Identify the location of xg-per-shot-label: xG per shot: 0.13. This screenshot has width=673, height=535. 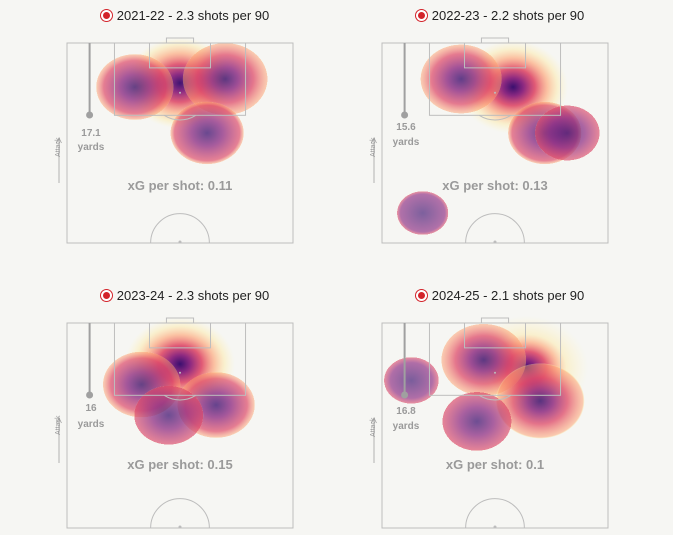
(495, 185).